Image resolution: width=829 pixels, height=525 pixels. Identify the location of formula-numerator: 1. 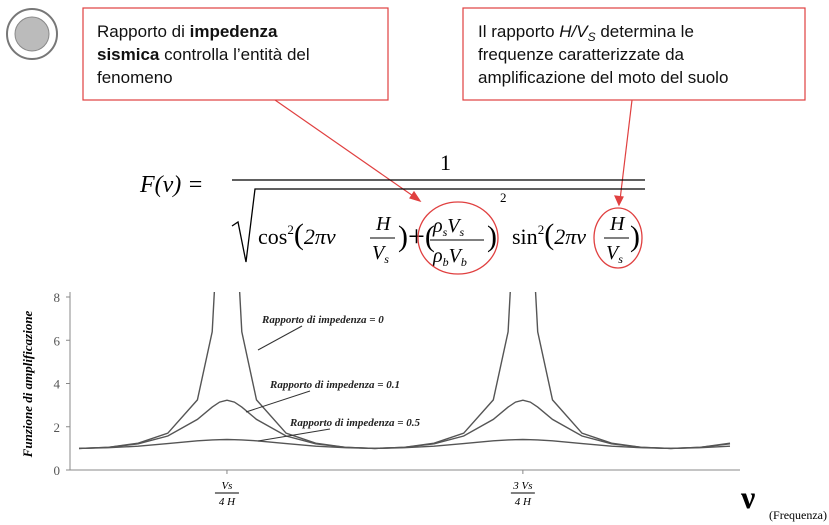
(445, 162).